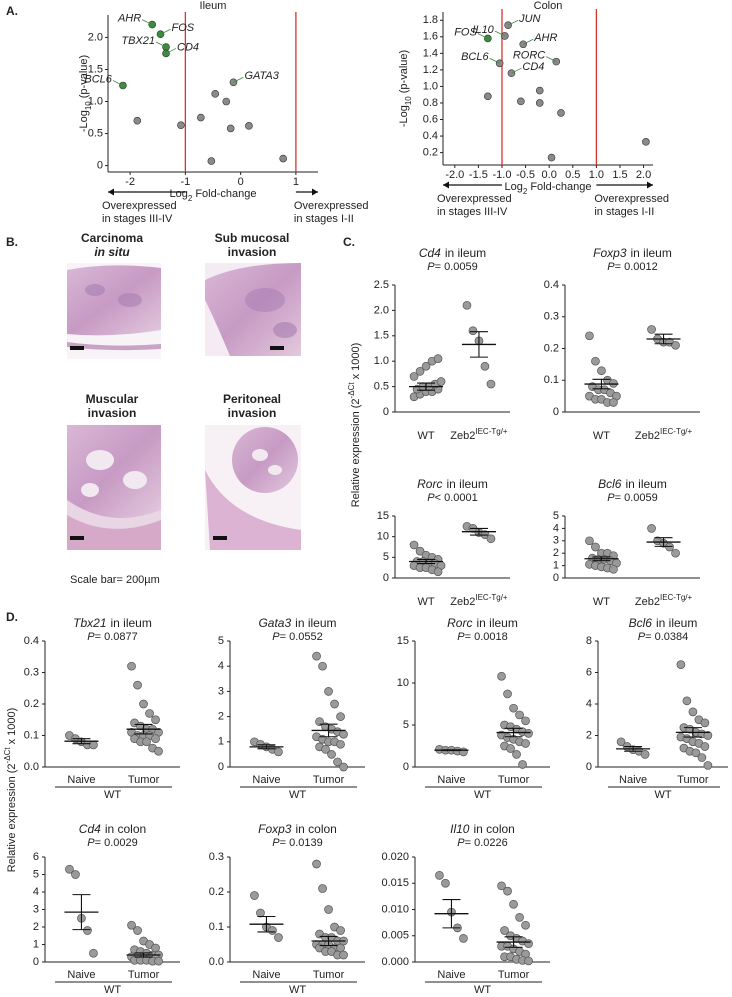 The image size is (732, 997). What do you see at coordinates (632, 484) in the screenshot?
I see `chart-title: Bcl6 in ileum` at bounding box center [632, 484].